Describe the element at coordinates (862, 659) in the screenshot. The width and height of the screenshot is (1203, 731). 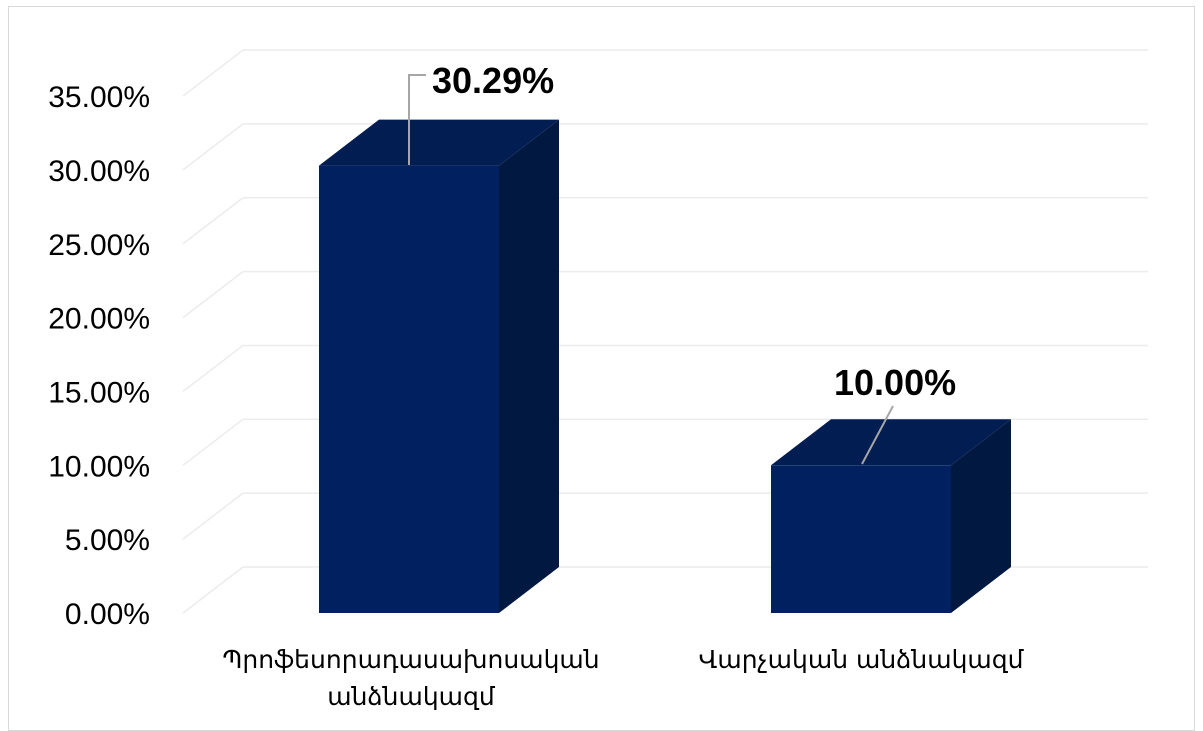
I see `category-label: Վարչական անձնակազմ` at that location.